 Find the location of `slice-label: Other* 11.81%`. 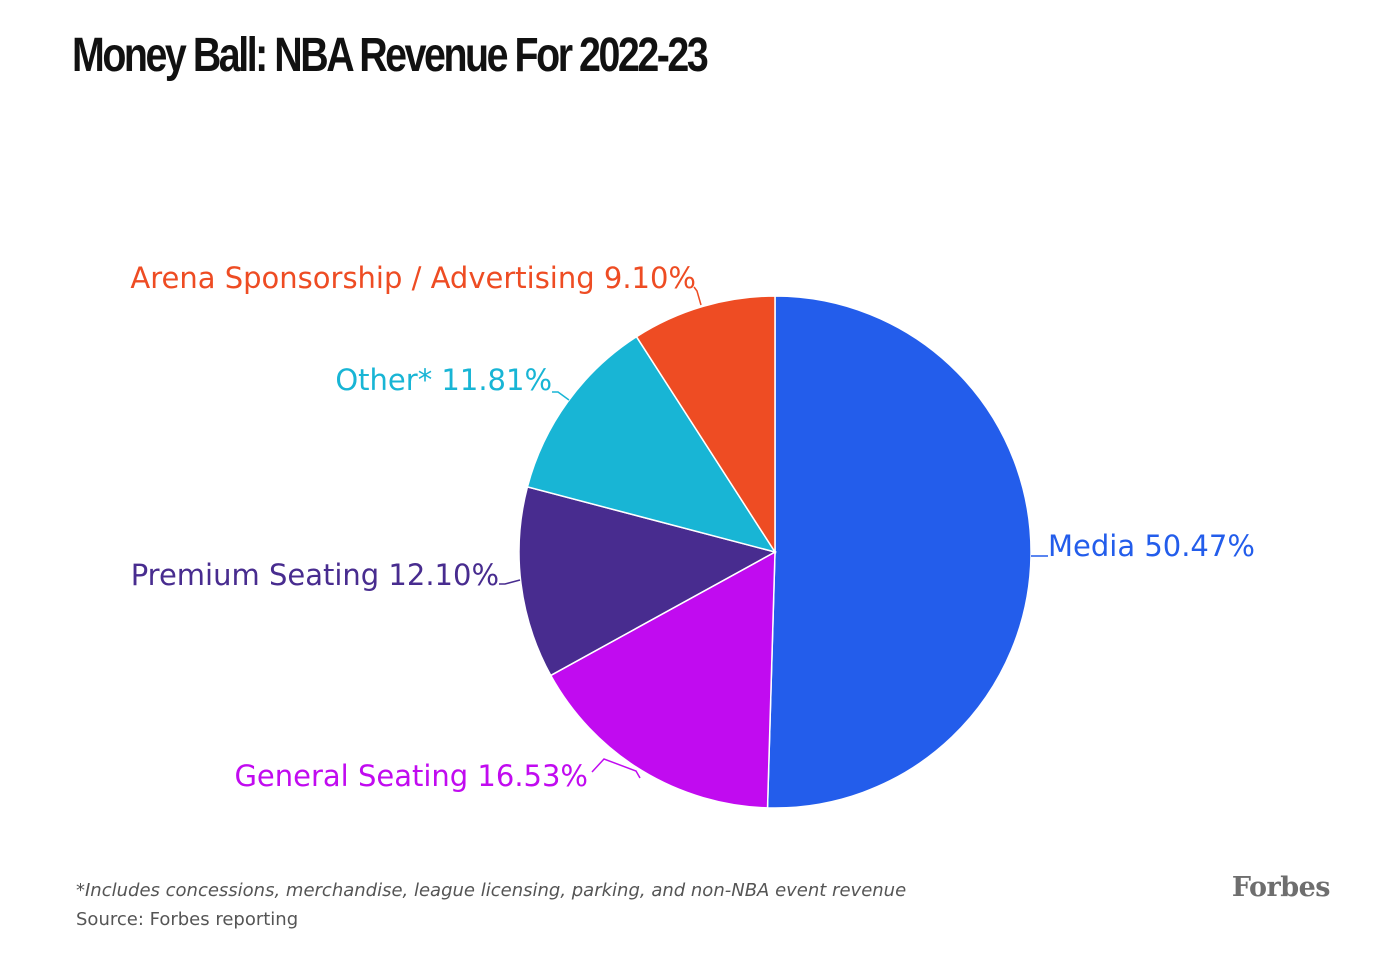

slice-label: Other* 11.81% is located at coordinates (443, 380).